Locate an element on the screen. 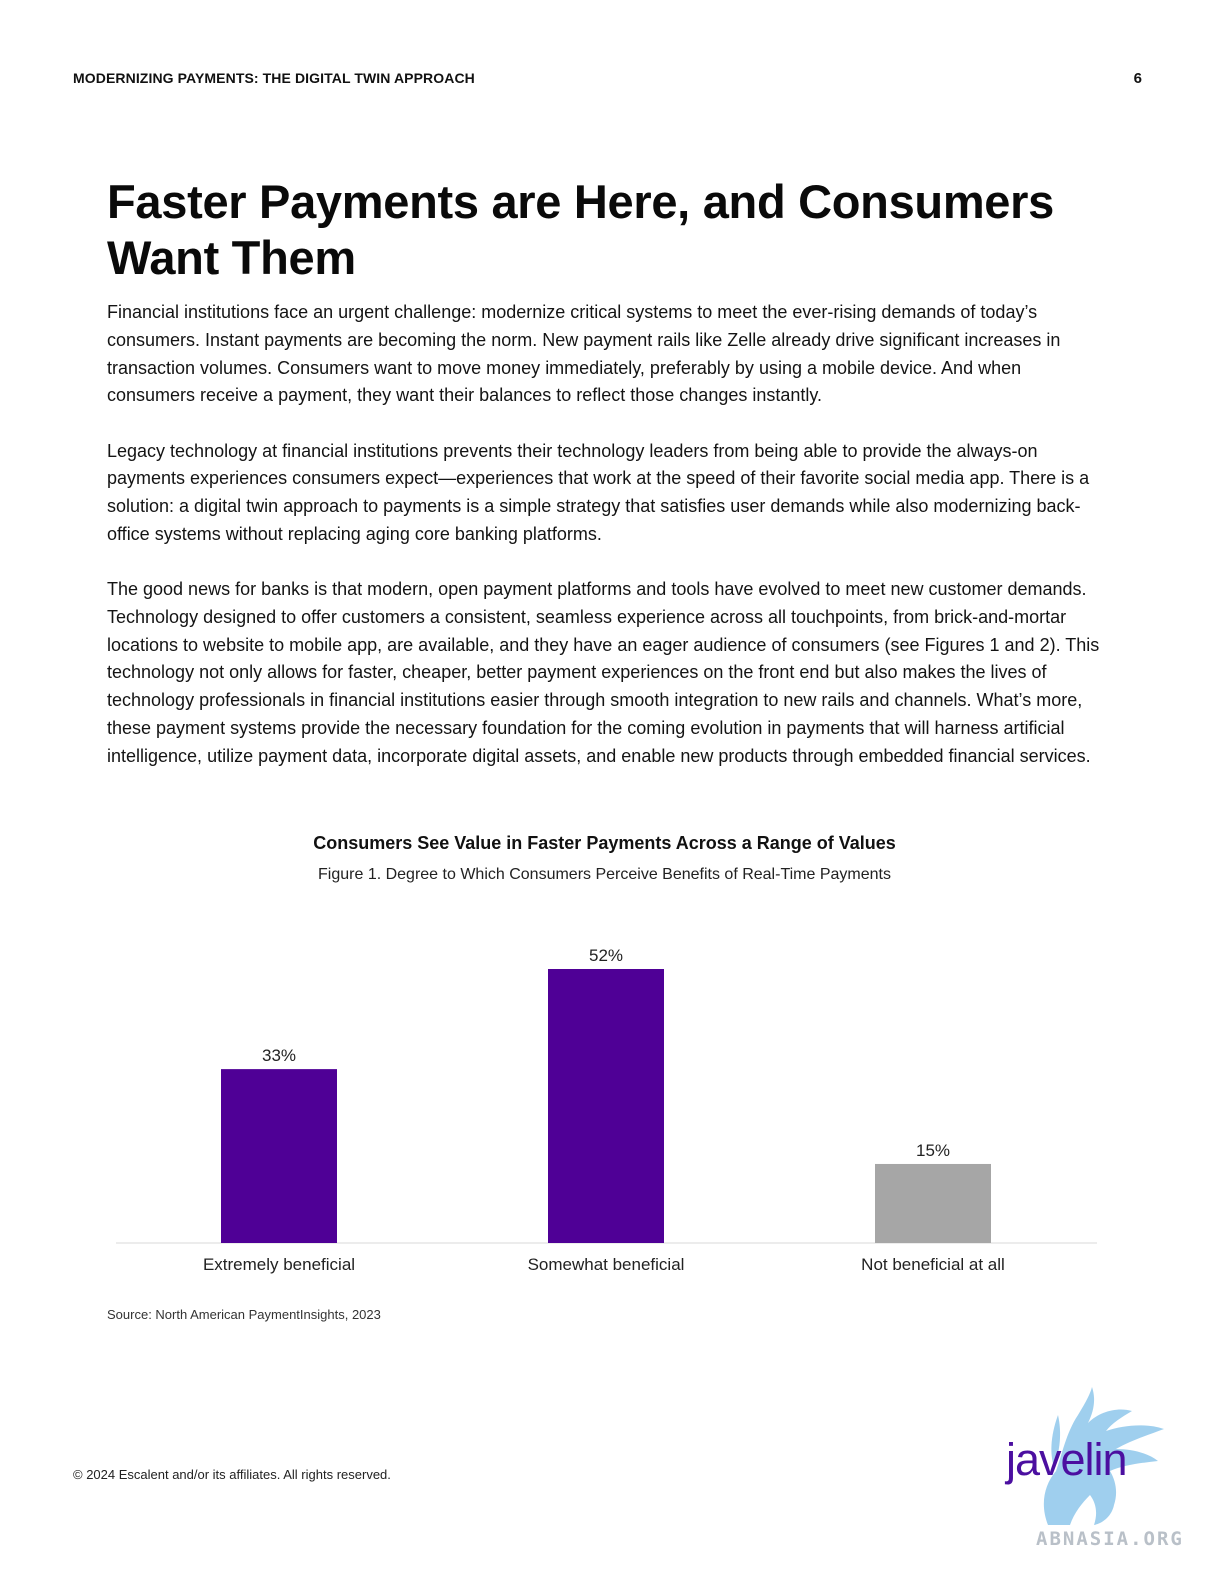 This screenshot has width=1224, height=1584. watermark: ABNASIA.ORG is located at coordinates (1110, 1539).